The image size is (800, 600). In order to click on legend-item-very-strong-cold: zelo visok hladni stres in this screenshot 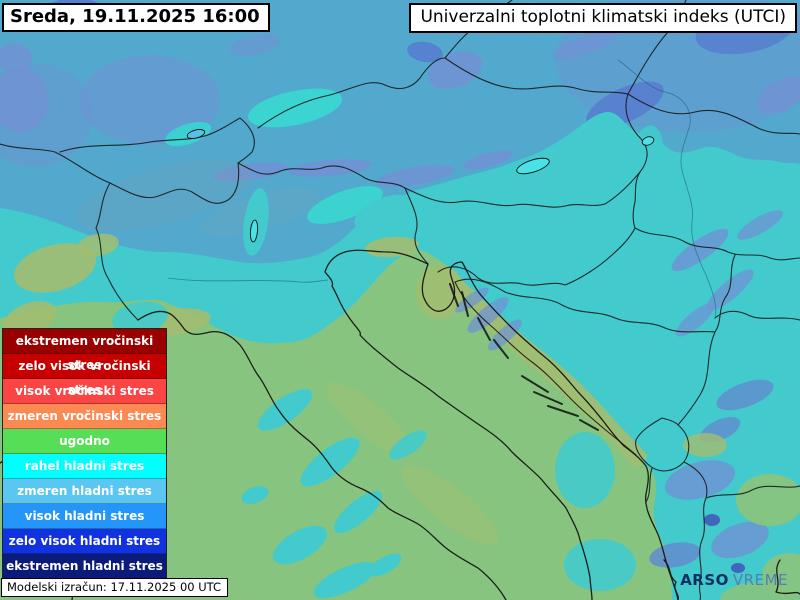, I will do `click(84, 541)`.